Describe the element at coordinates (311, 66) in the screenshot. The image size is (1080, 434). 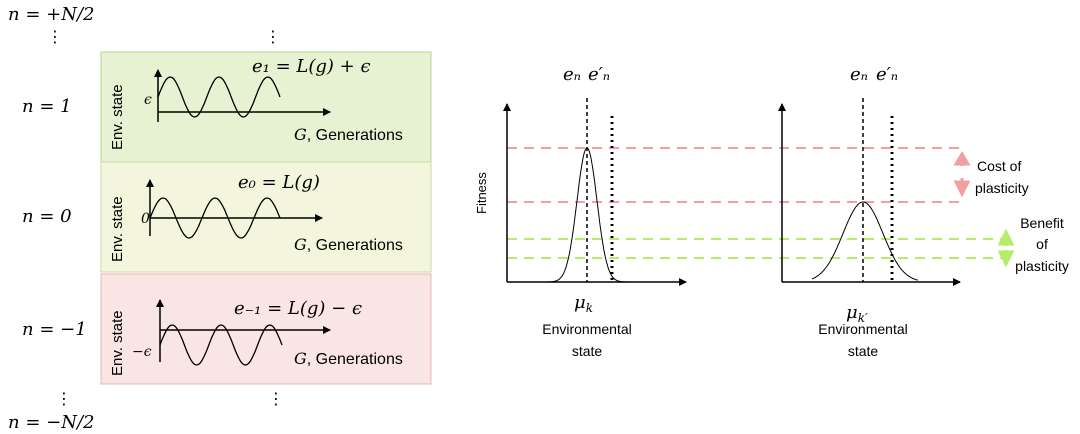
I see `row-n1-equation: e₁ = L(g) + ϵ` at that location.